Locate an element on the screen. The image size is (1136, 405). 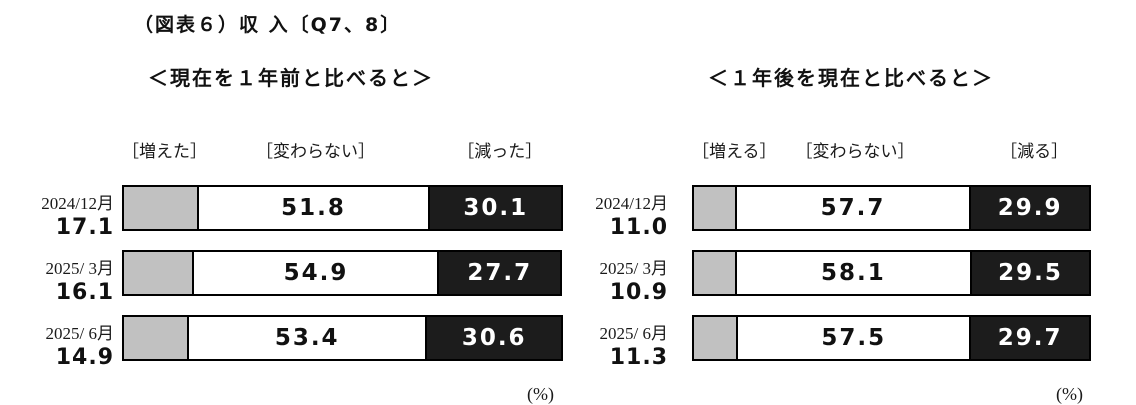
segment-decrease: 29.5 is located at coordinates (1030, 273).